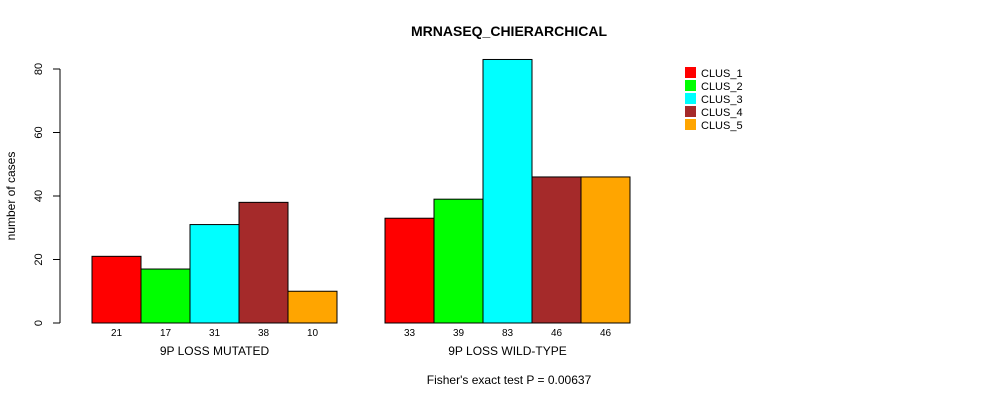  I want to click on bar-value-label: 83, so click(508, 333).